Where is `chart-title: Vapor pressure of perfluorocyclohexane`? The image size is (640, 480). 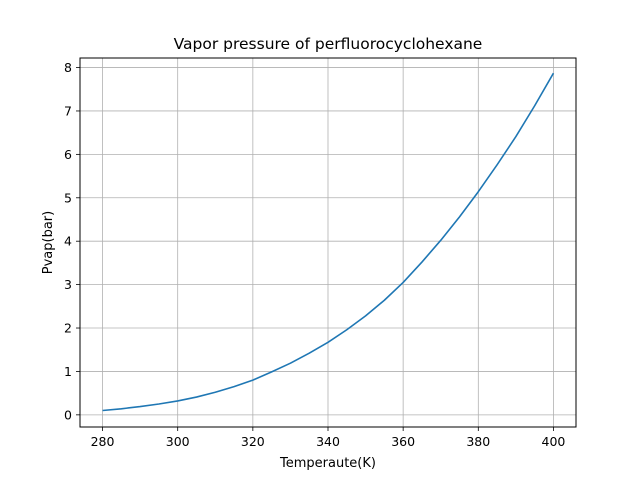 chart-title: Vapor pressure of perfluorocyclohexane is located at coordinates (328, 44).